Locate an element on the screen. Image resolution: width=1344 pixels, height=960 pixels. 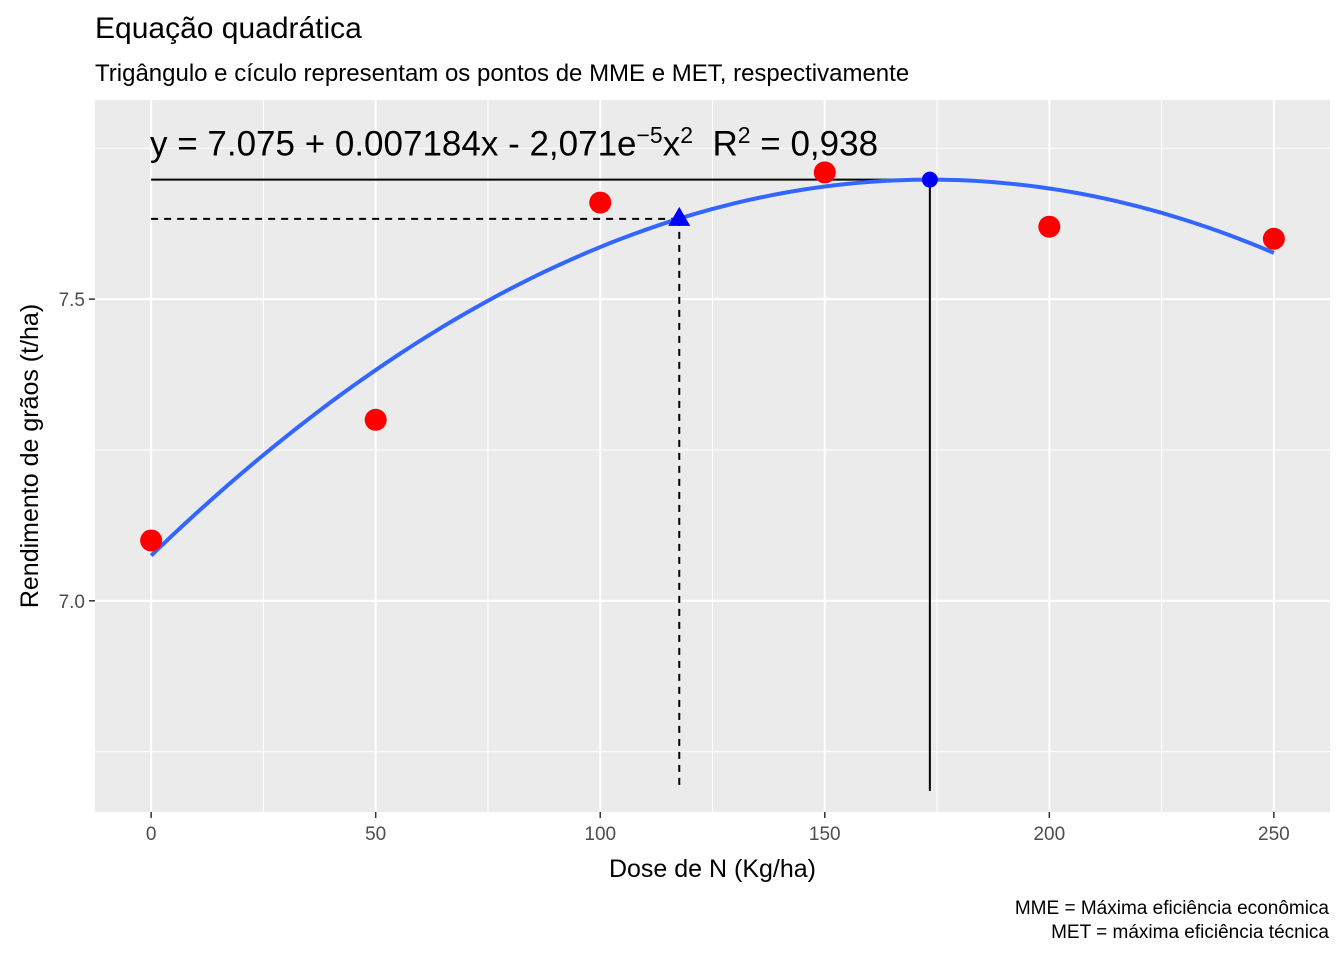
equation-x-exponent: 2 is located at coordinates (687, 135).